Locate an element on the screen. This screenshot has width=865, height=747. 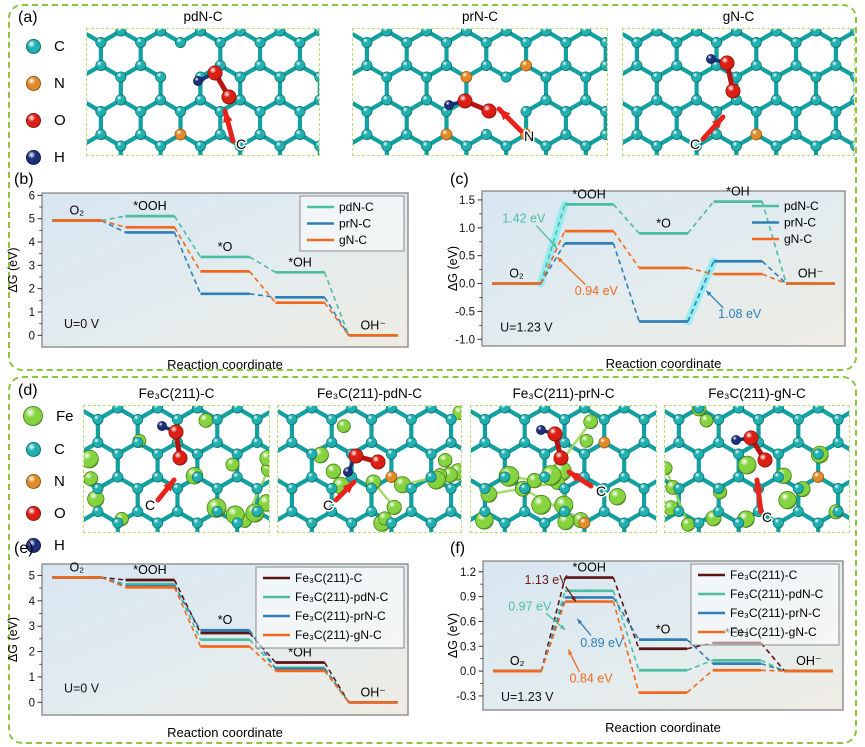
structure-image-fe3c-gn-c: C is located at coordinates (757, 469).